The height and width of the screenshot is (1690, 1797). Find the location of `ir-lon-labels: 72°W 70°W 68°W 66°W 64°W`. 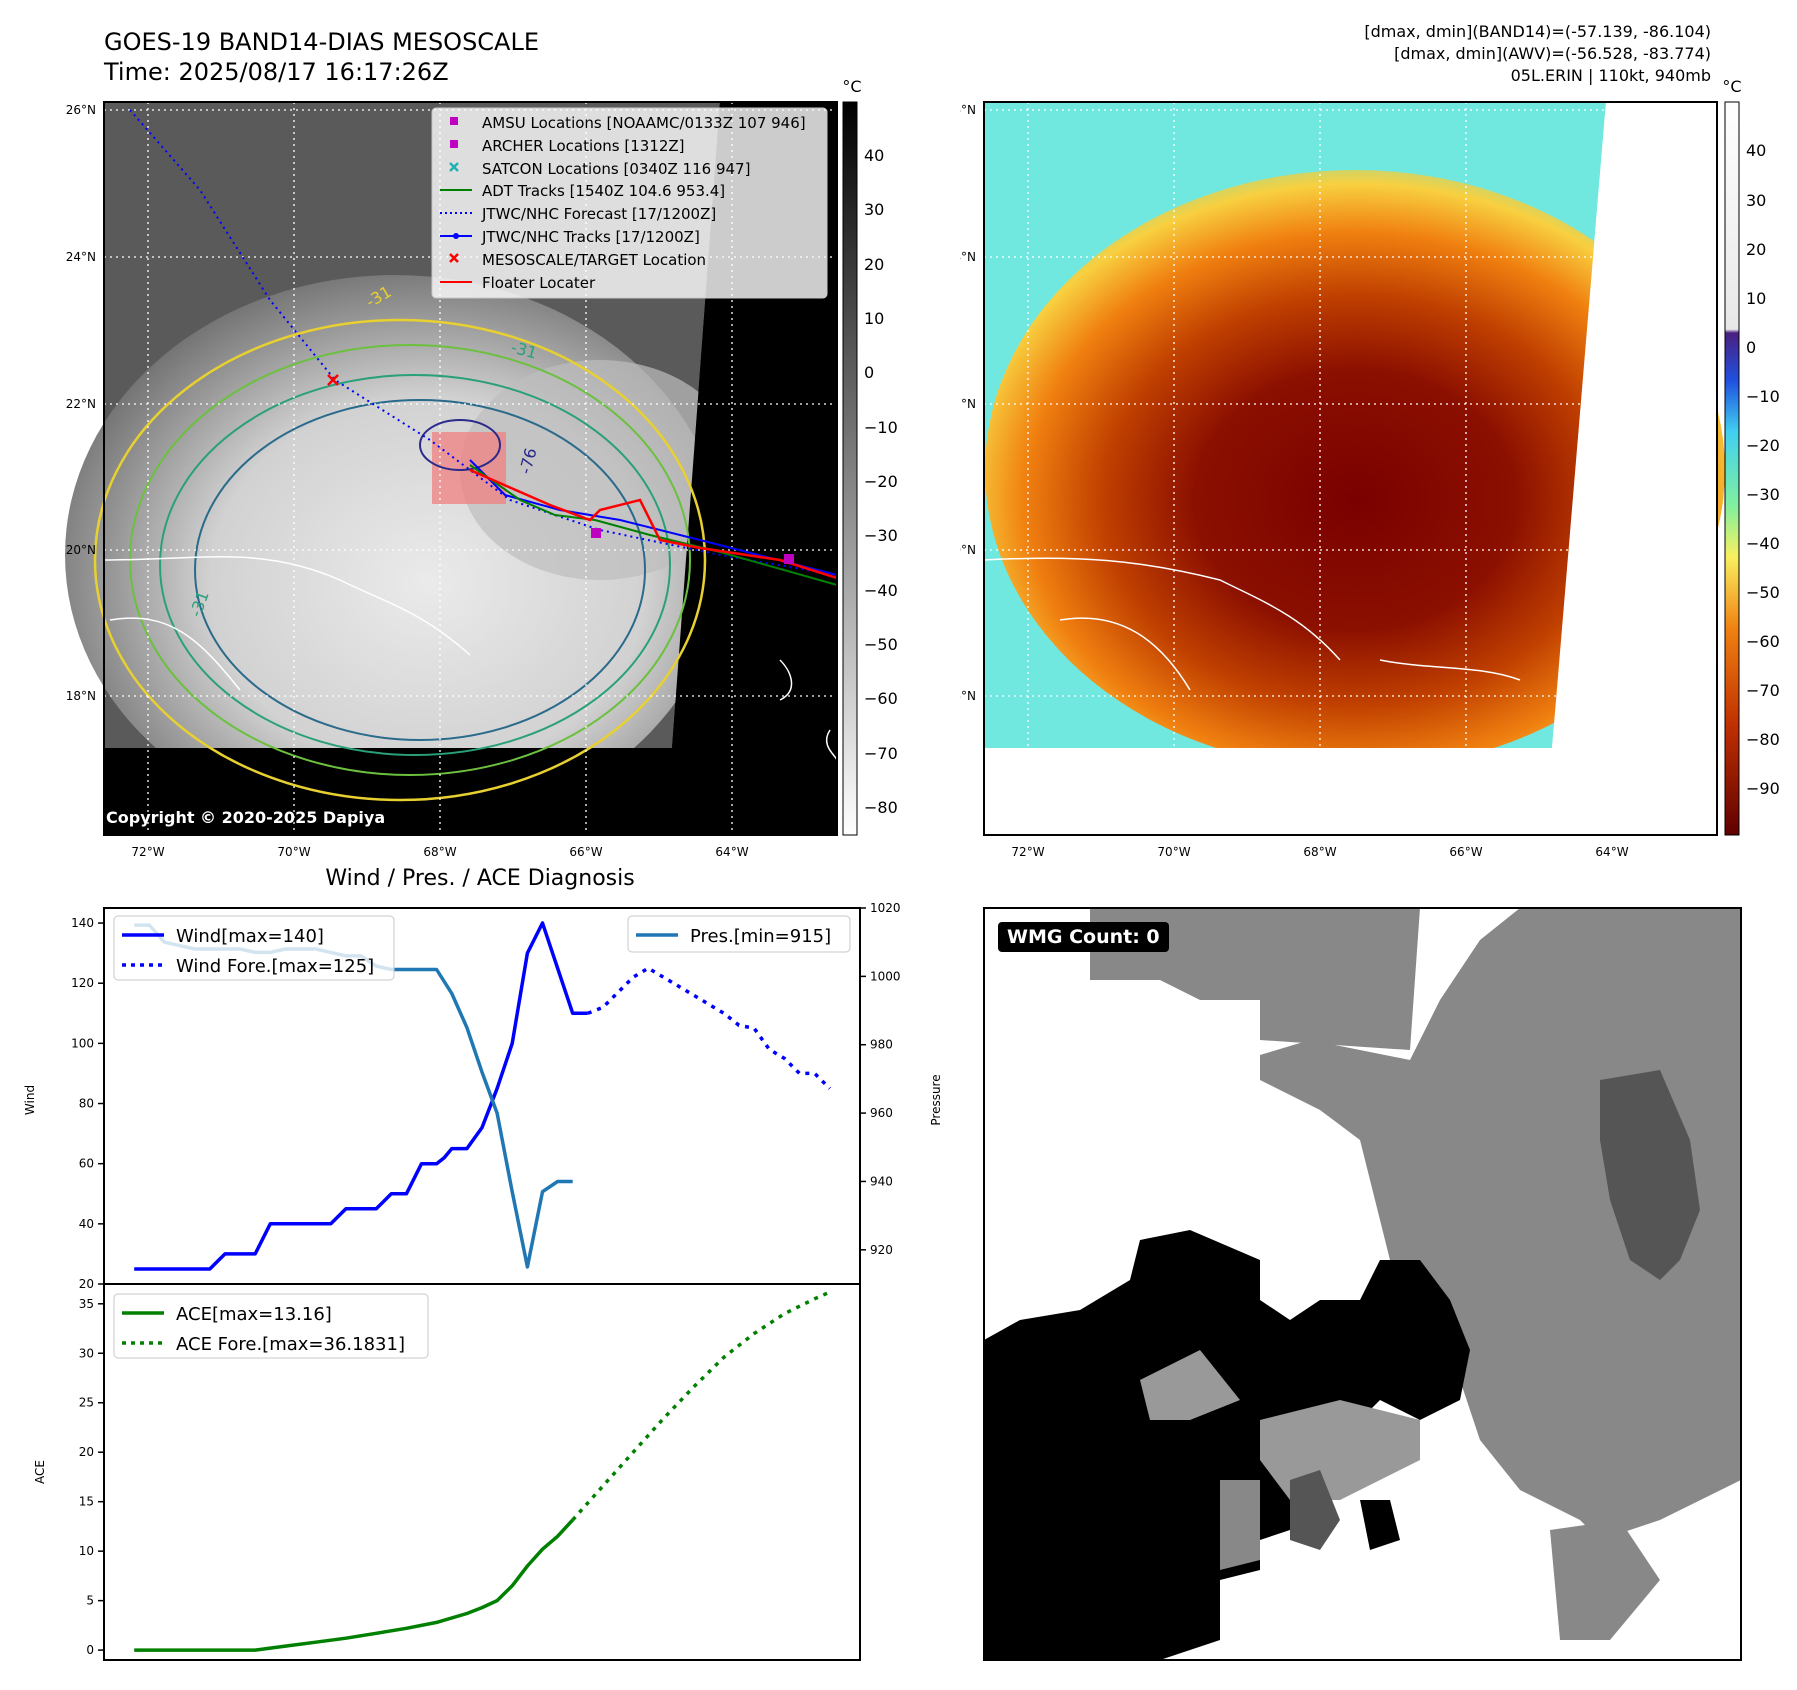

ir-lon-labels: 72°W 70°W 68°W 66°W 64°W is located at coordinates (439, 852).